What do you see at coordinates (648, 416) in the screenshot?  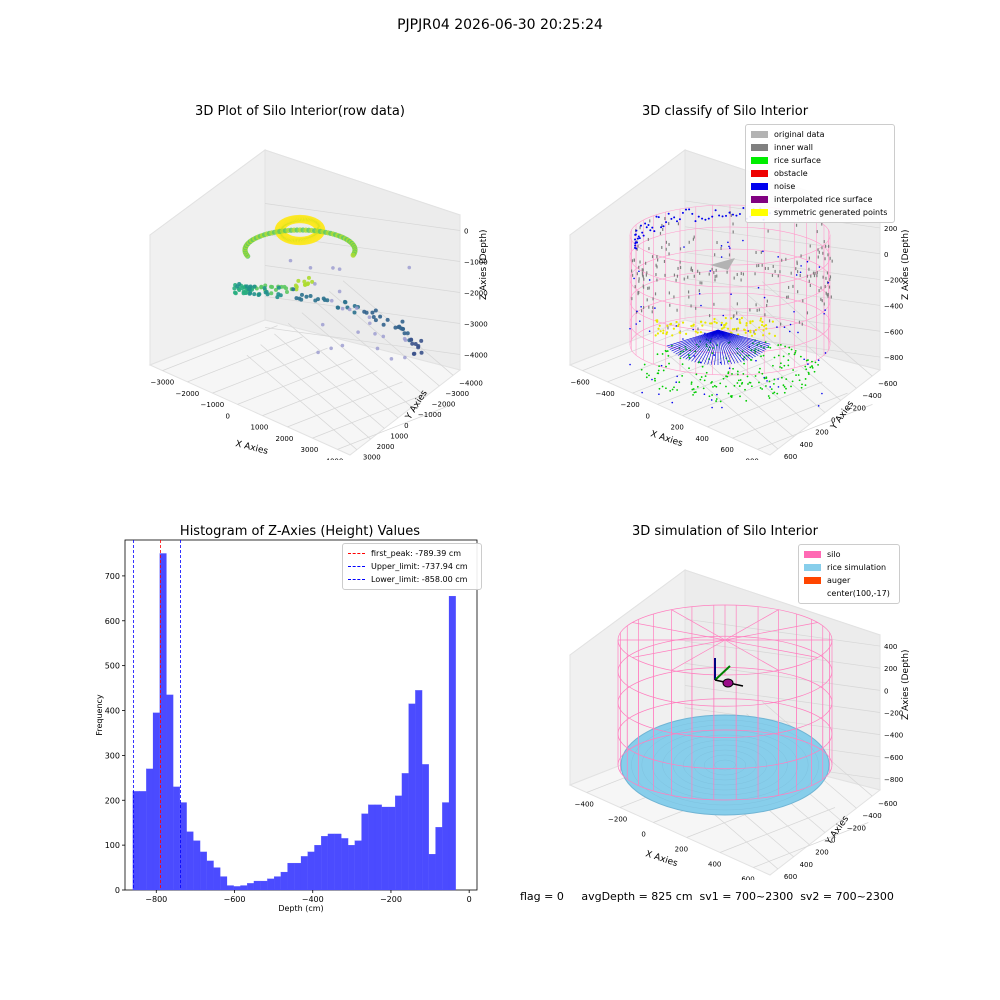 I see `x-tick-label: 0` at bounding box center [648, 416].